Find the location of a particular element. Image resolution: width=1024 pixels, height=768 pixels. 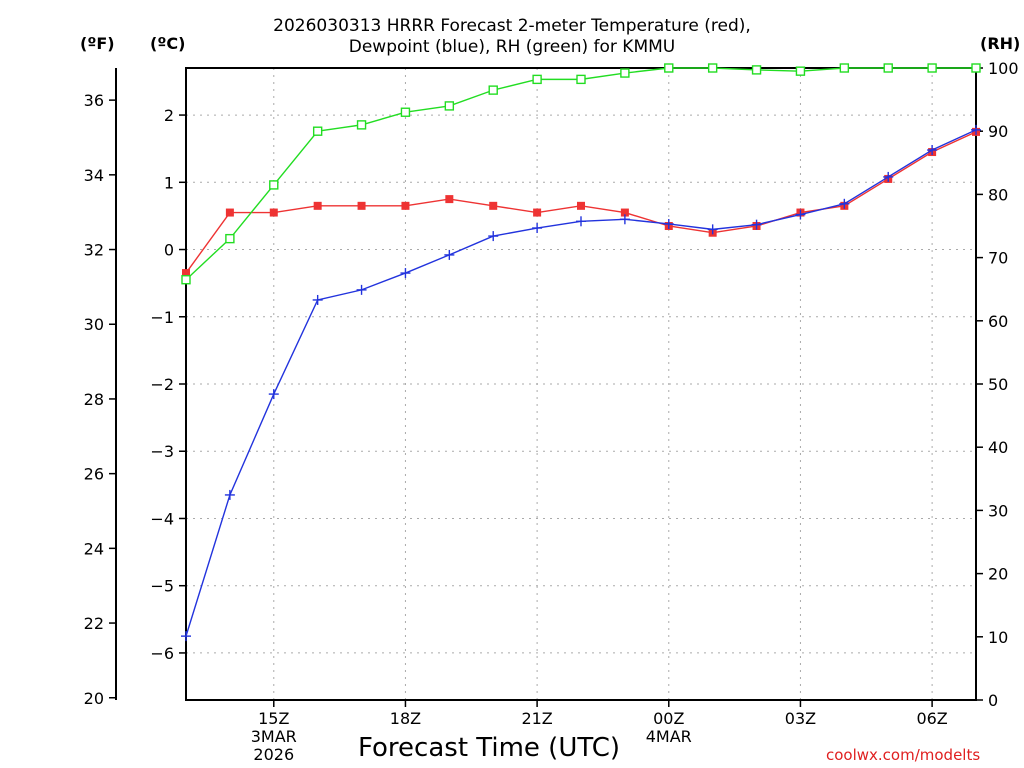

chart-title-line-2: Dewpoint (blue), RH (green) for KMMU is located at coordinates (512, 47).